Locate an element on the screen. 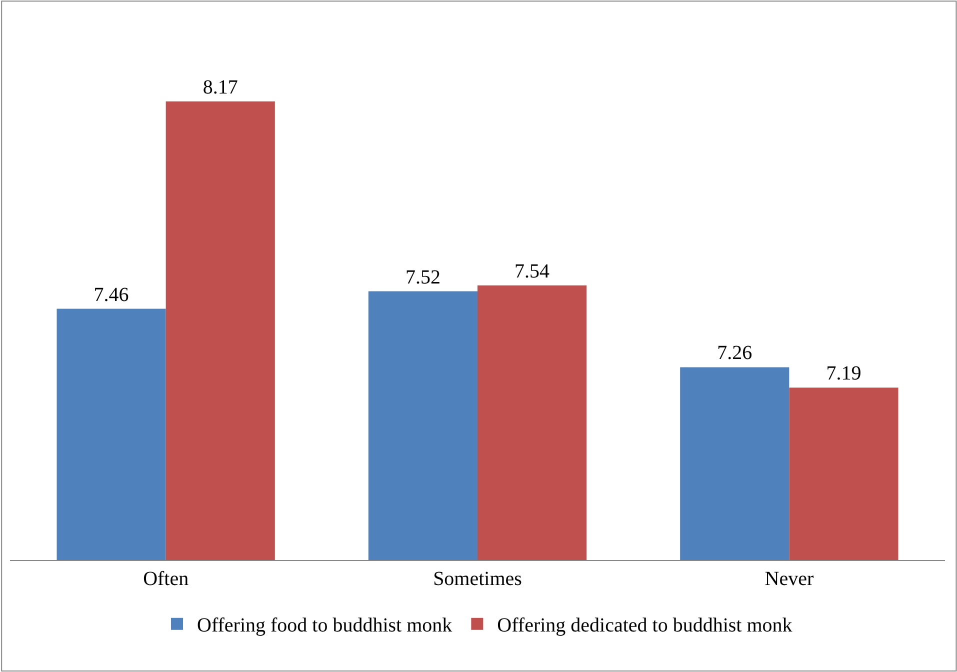 Image resolution: width=957 pixels, height=672 pixels. data-label: 7.46 is located at coordinates (111, 295).